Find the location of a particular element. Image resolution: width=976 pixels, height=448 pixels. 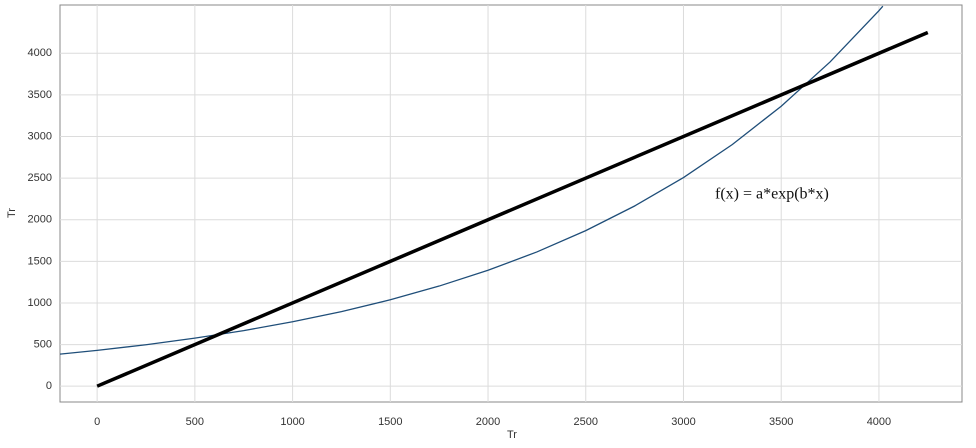

annotation: f(x) = a*exp(b*x) is located at coordinates (772, 194).